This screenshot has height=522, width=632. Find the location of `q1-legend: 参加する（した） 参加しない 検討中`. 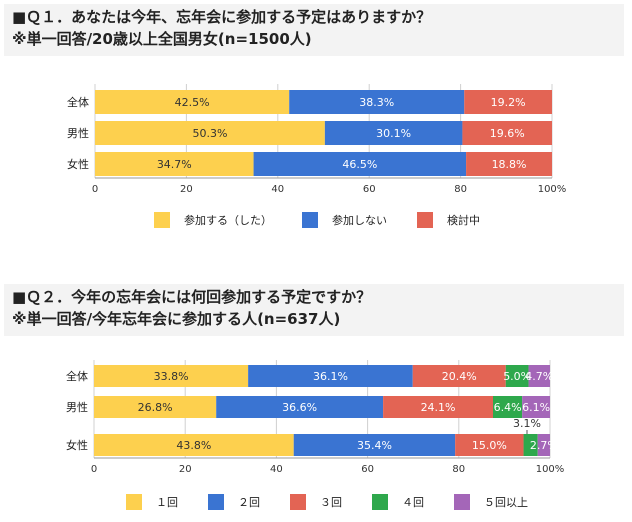

q1-legend: 参加する（した） 参加しない 検討中 is located at coordinates (332, 220).